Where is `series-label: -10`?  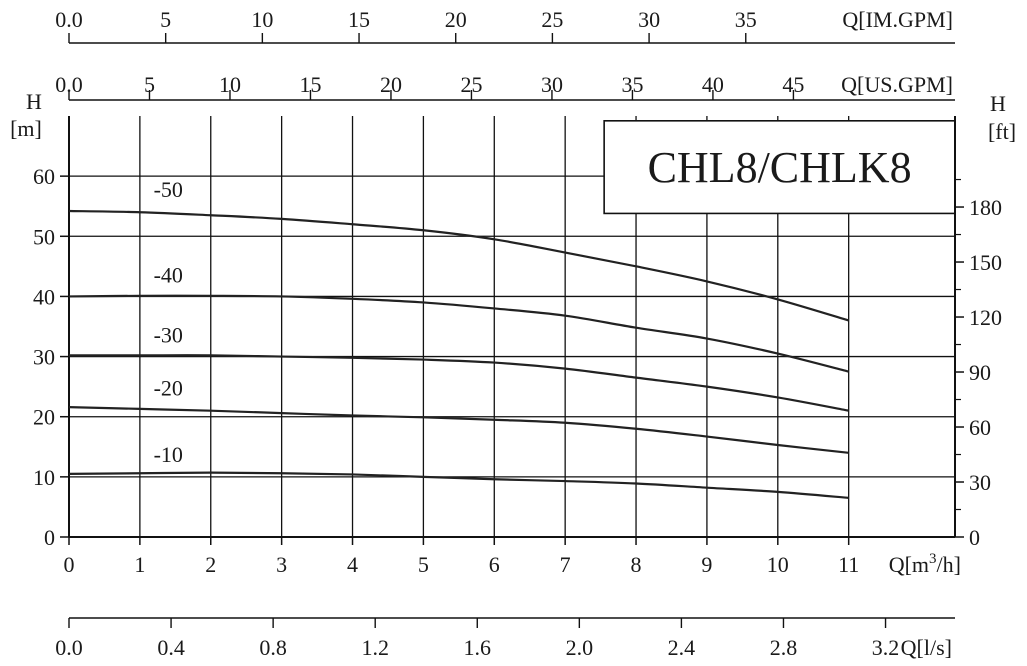
series-label: -10 is located at coordinates (168, 454).